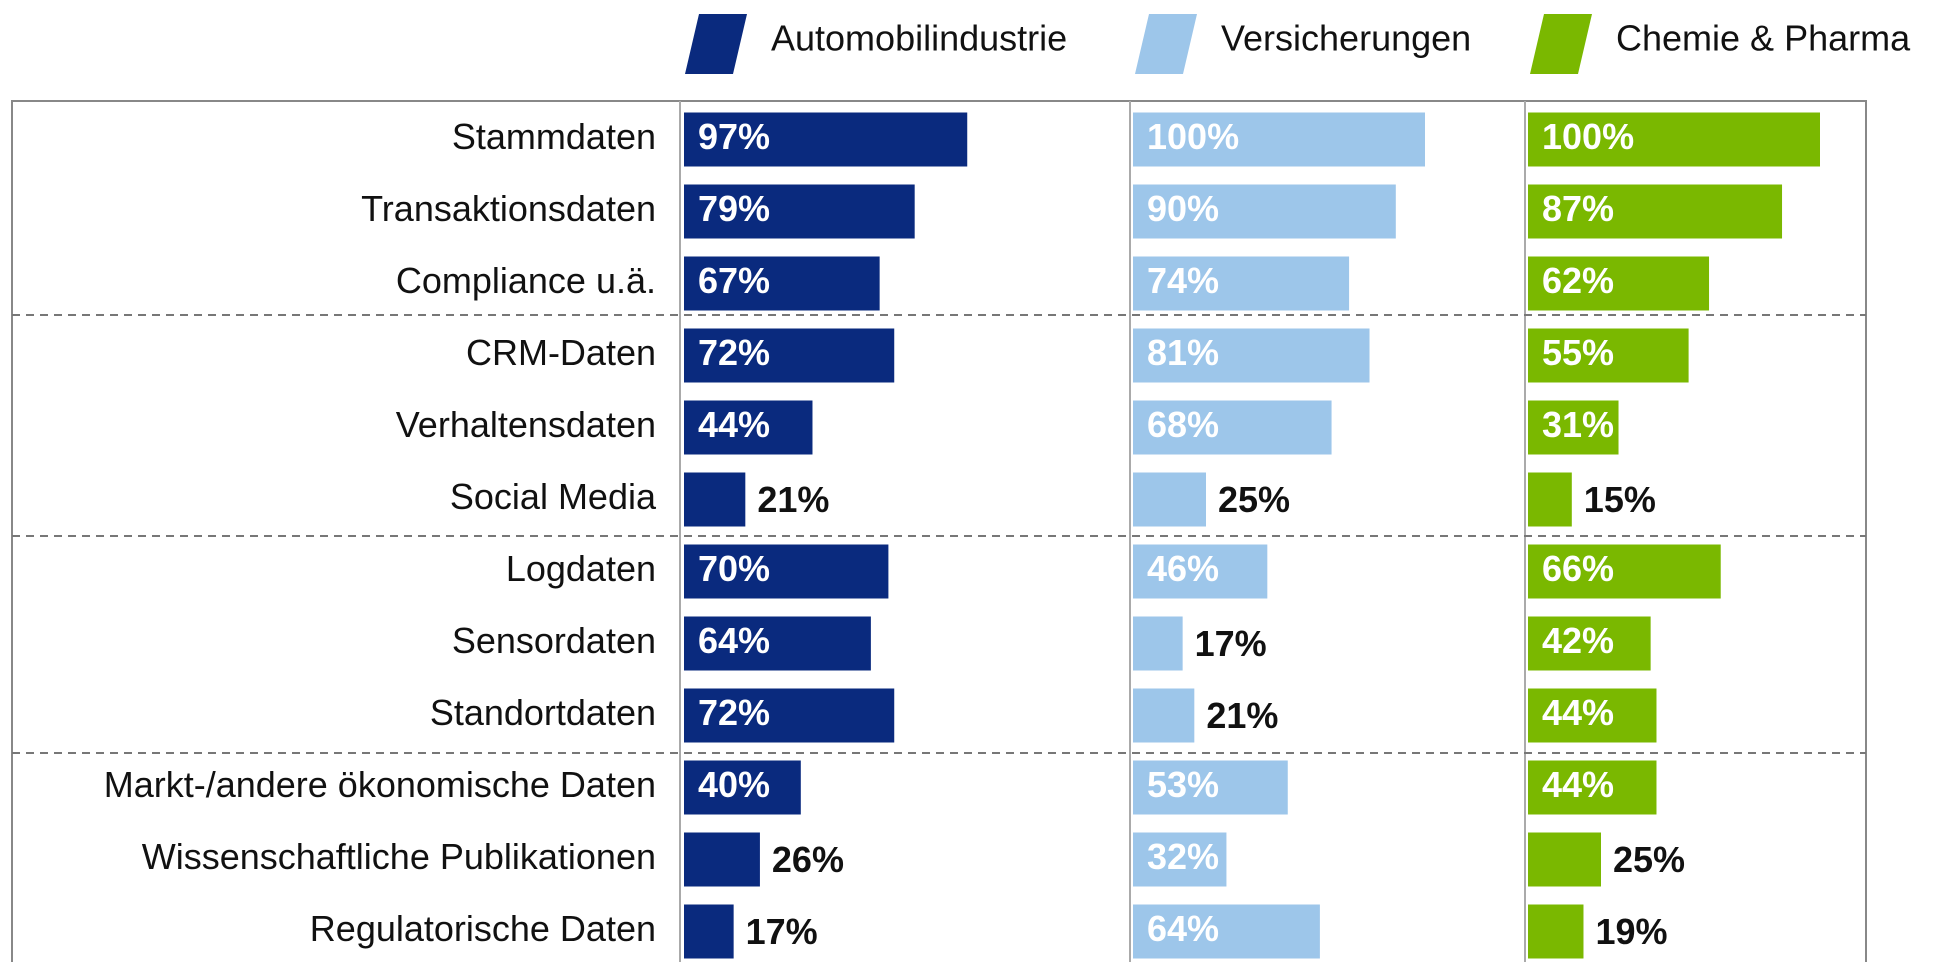 The width and height of the screenshot is (1935, 962). Describe the element at coordinates (1183, 208) in the screenshot. I see `data-label: 90%` at that location.